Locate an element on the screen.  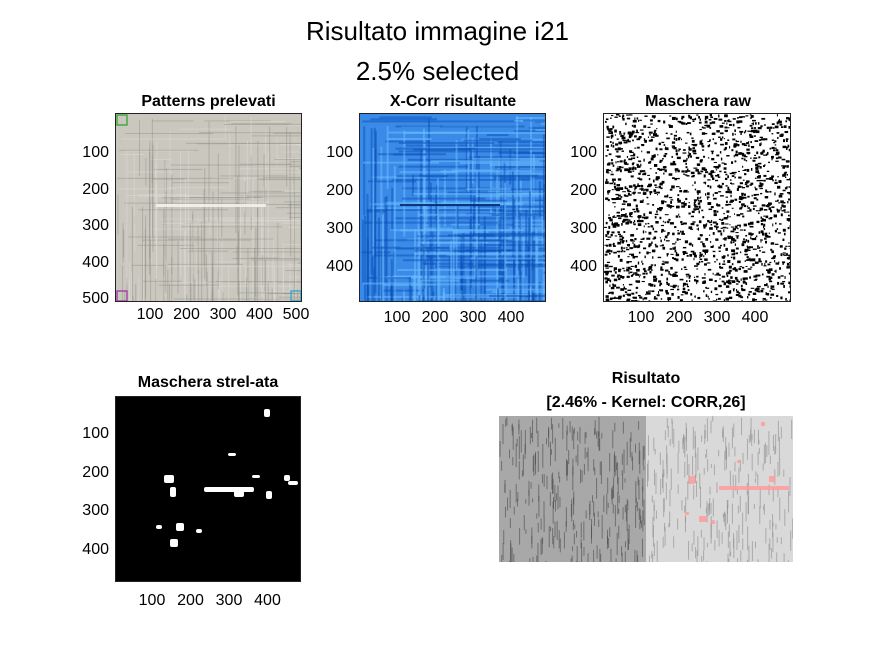
result-title: Risultato is located at coordinates (646, 378).